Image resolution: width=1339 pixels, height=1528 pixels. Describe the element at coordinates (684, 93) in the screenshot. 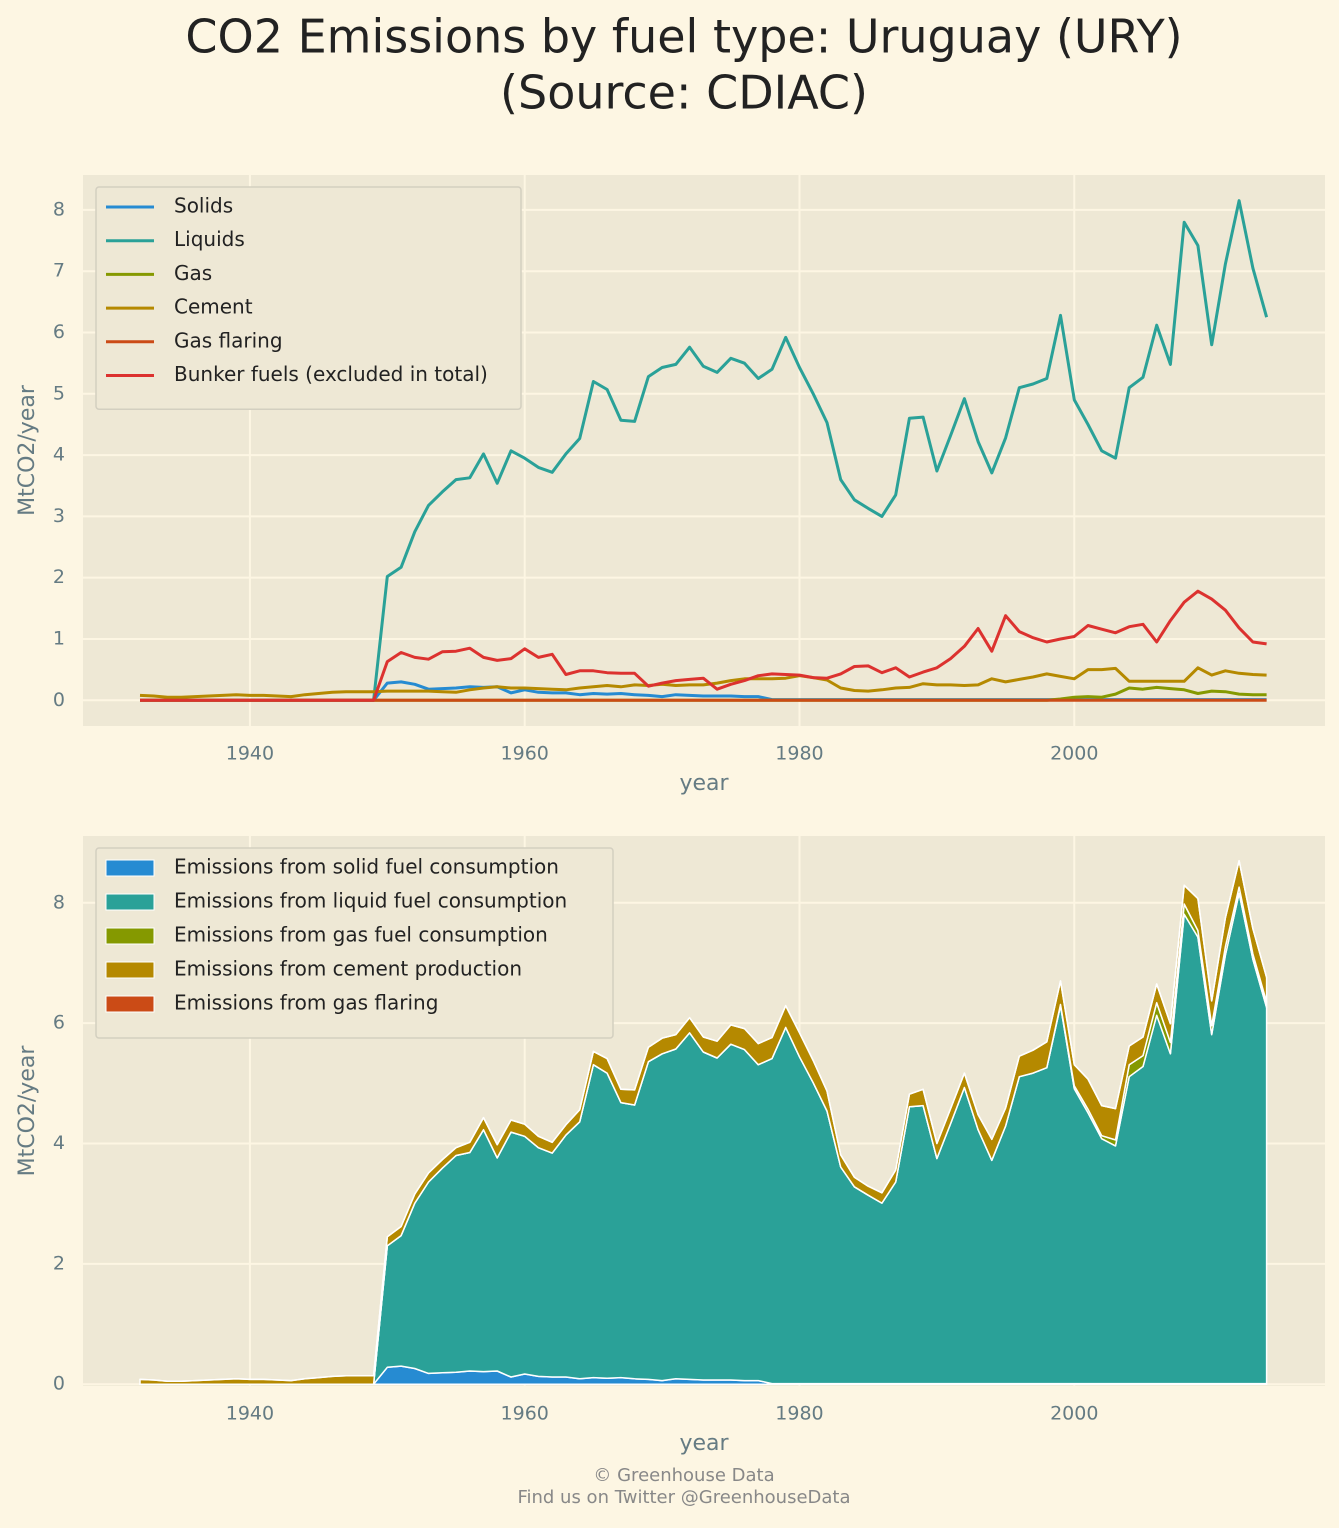

I see `title-line: (Source: CDIAC)` at that location.